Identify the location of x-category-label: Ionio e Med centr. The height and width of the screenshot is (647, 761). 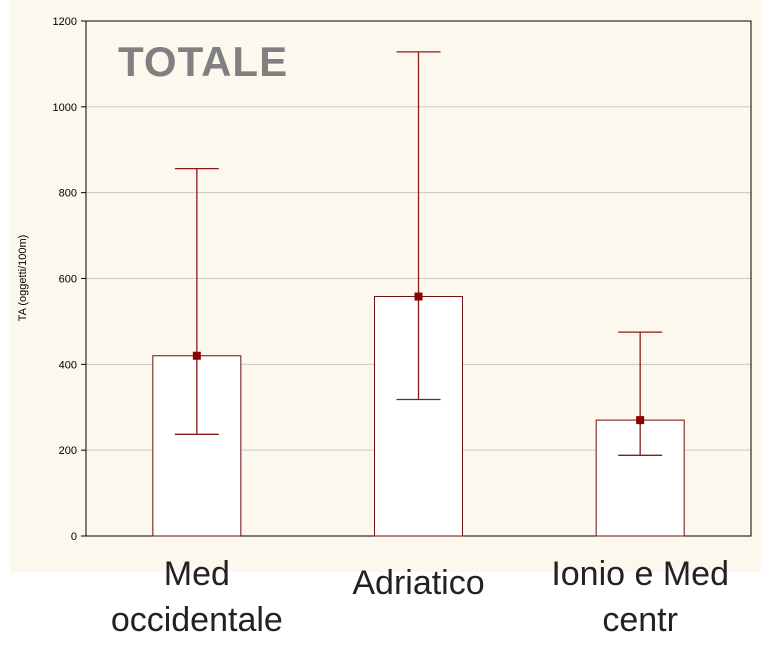
(640, 597).